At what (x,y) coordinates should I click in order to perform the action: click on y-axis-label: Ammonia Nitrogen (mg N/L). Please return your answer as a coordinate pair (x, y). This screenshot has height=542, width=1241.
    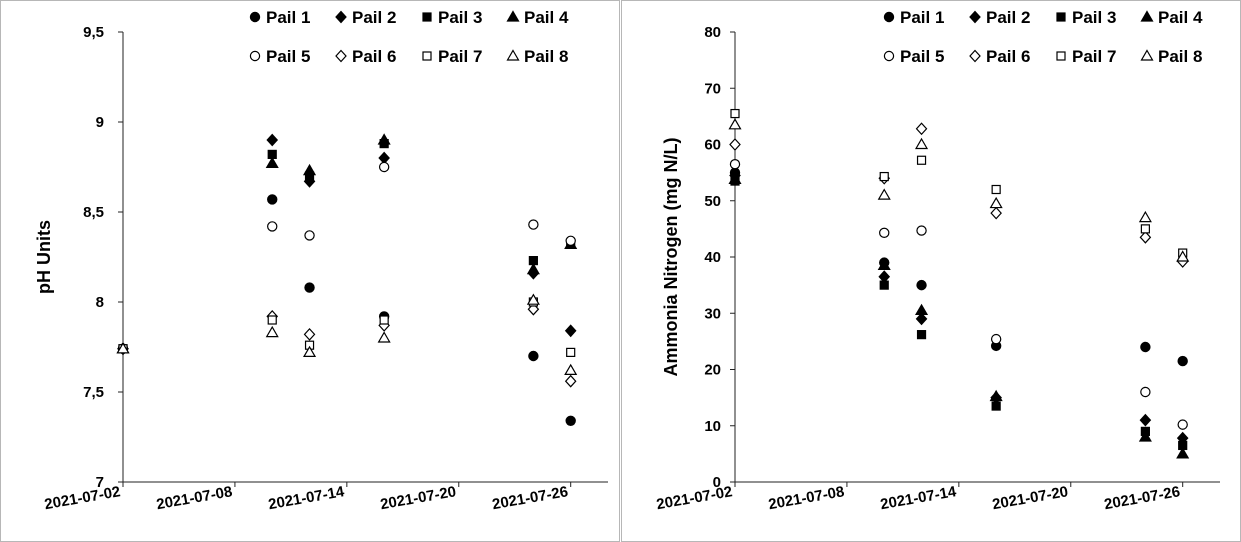
    Looking at the image, I should click on (671, 257).